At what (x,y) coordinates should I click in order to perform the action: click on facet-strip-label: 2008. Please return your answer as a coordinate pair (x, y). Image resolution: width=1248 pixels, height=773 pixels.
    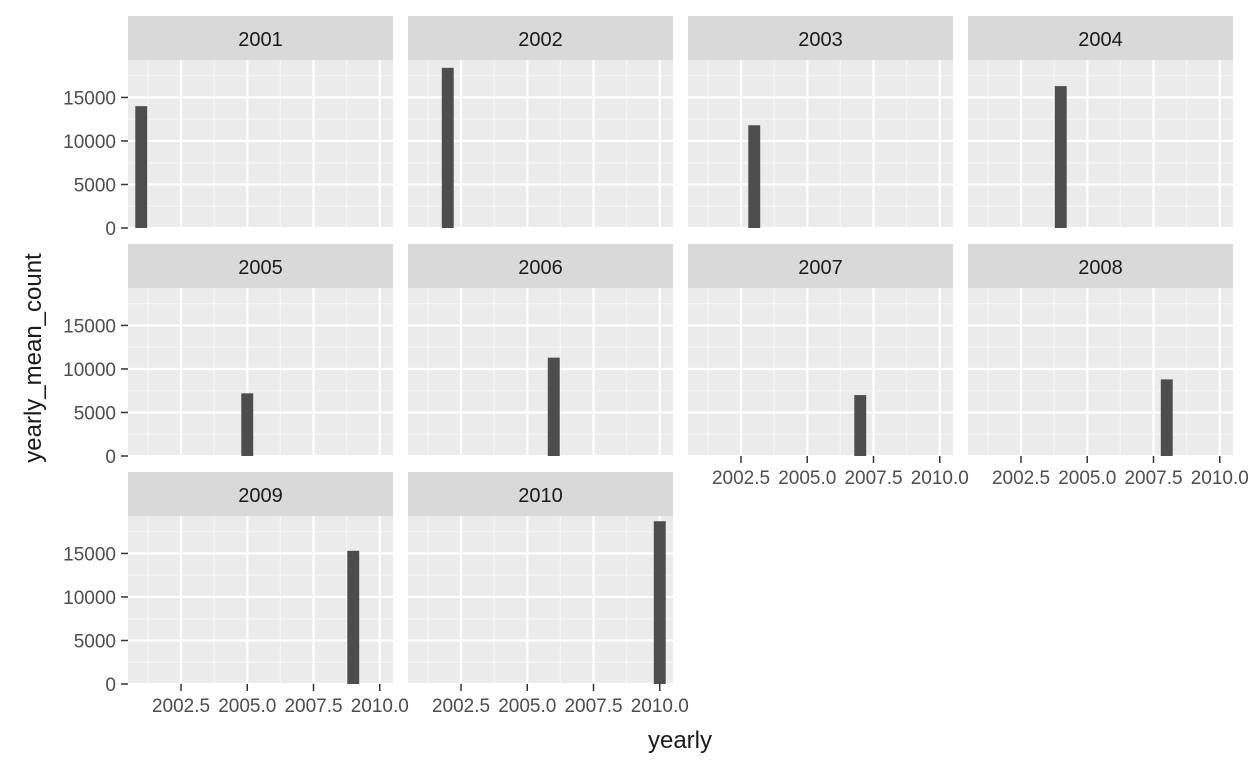
    Looking at the image, I should click on (1100, 268).